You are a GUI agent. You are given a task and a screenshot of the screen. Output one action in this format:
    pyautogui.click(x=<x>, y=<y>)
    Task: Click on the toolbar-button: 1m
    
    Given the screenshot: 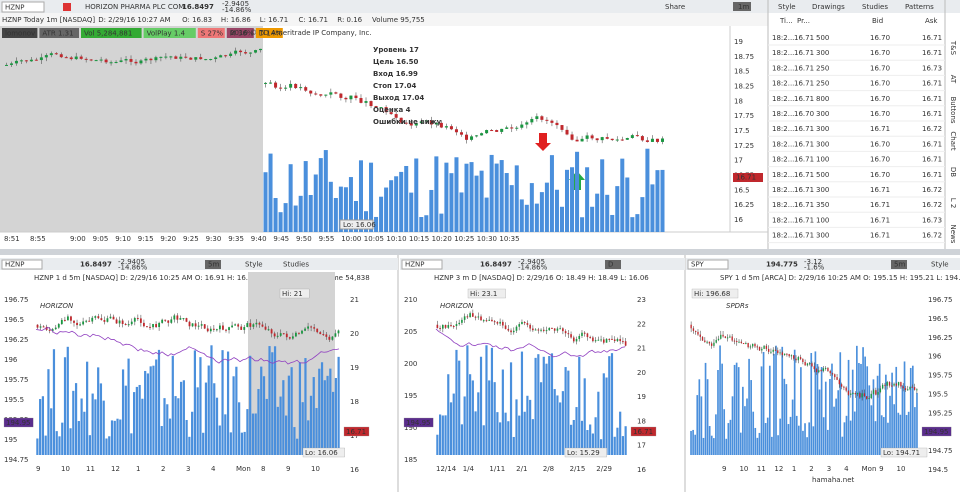 What is the action you would take?
    pyautogui.click(x=743, y=7)
    